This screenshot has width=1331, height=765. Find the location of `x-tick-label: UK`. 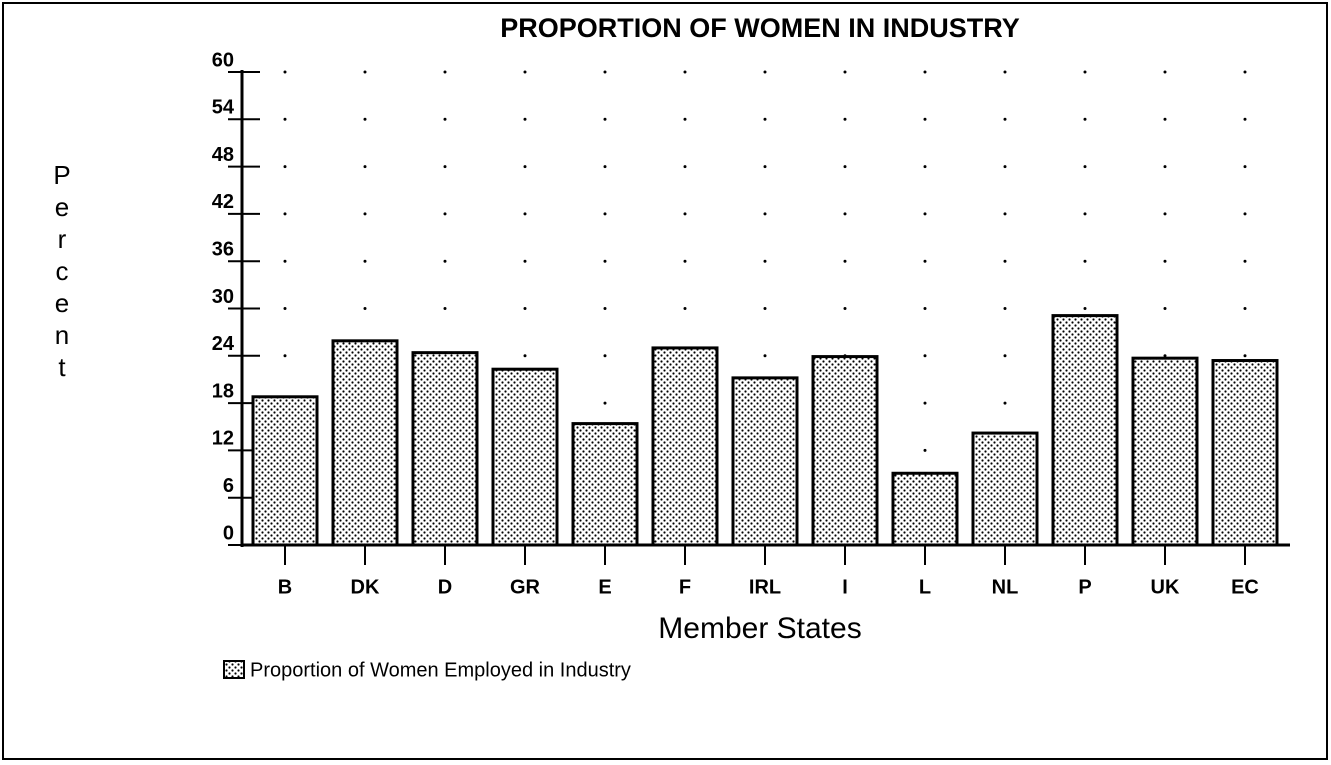

x-tick-label: UK is located at coordinates (1165, 587).